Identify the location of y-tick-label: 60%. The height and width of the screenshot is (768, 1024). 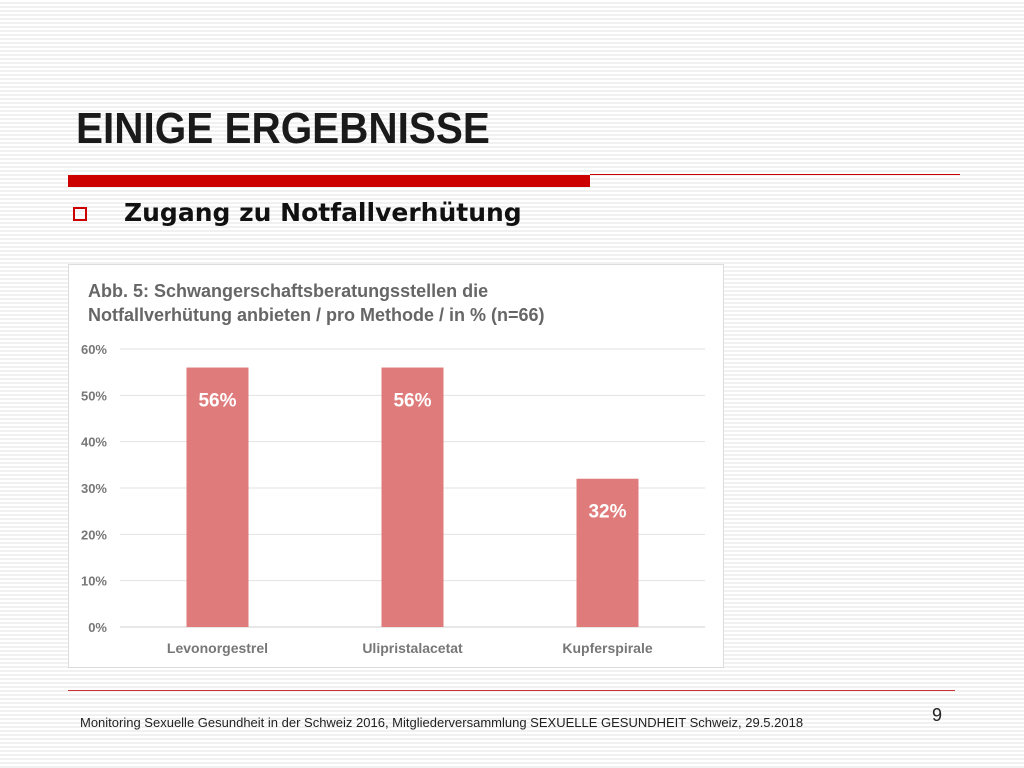
(94, 349).